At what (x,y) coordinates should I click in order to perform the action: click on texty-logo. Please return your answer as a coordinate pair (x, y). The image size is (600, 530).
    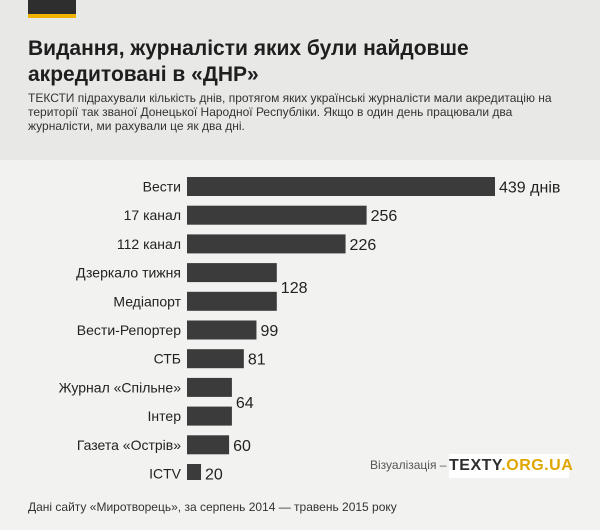
    Looking at the image, I should click on (52, 9).